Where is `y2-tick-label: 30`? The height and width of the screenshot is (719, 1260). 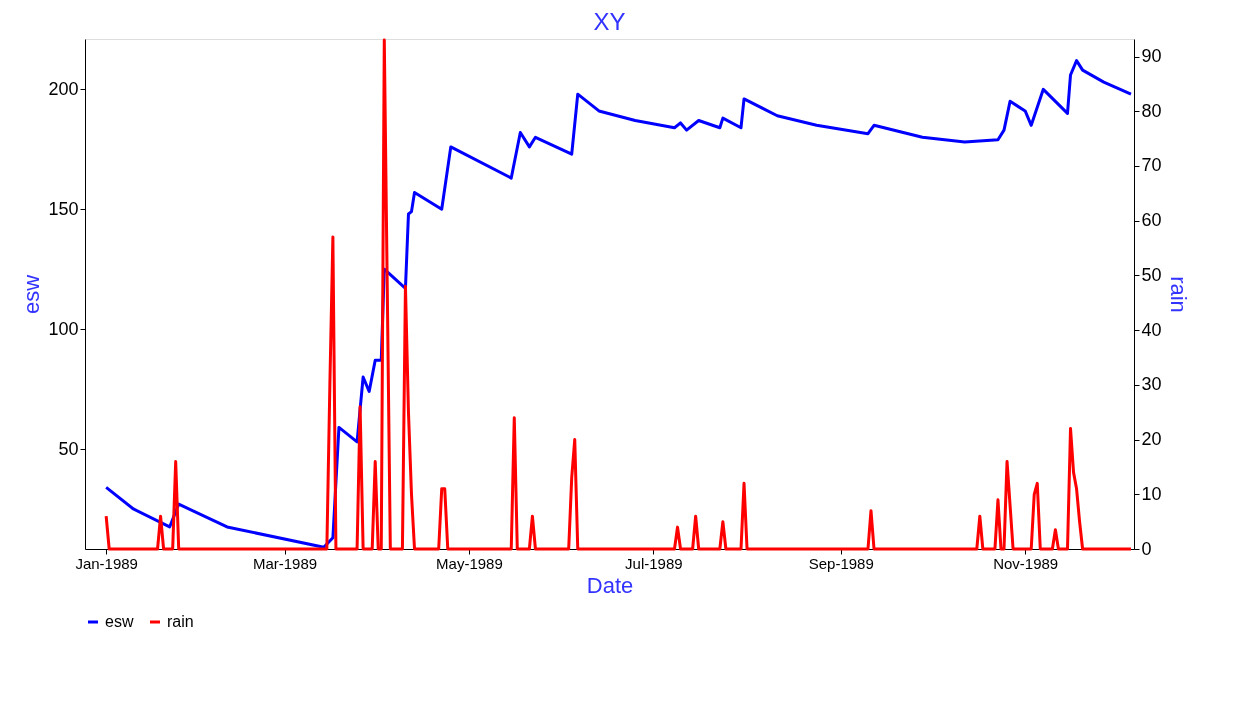
y2-tick-label: 30 is located at coordinates (1151, 384).